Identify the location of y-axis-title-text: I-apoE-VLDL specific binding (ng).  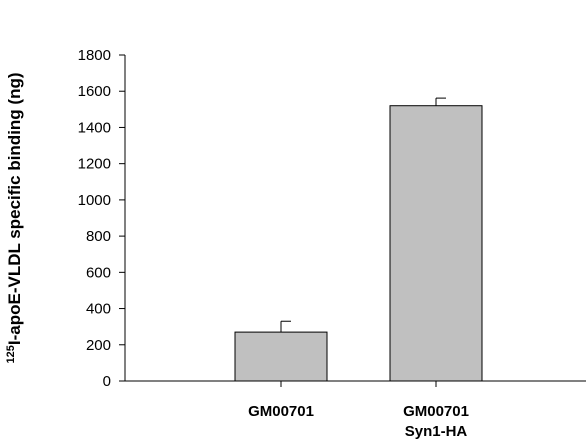
(14, 209).